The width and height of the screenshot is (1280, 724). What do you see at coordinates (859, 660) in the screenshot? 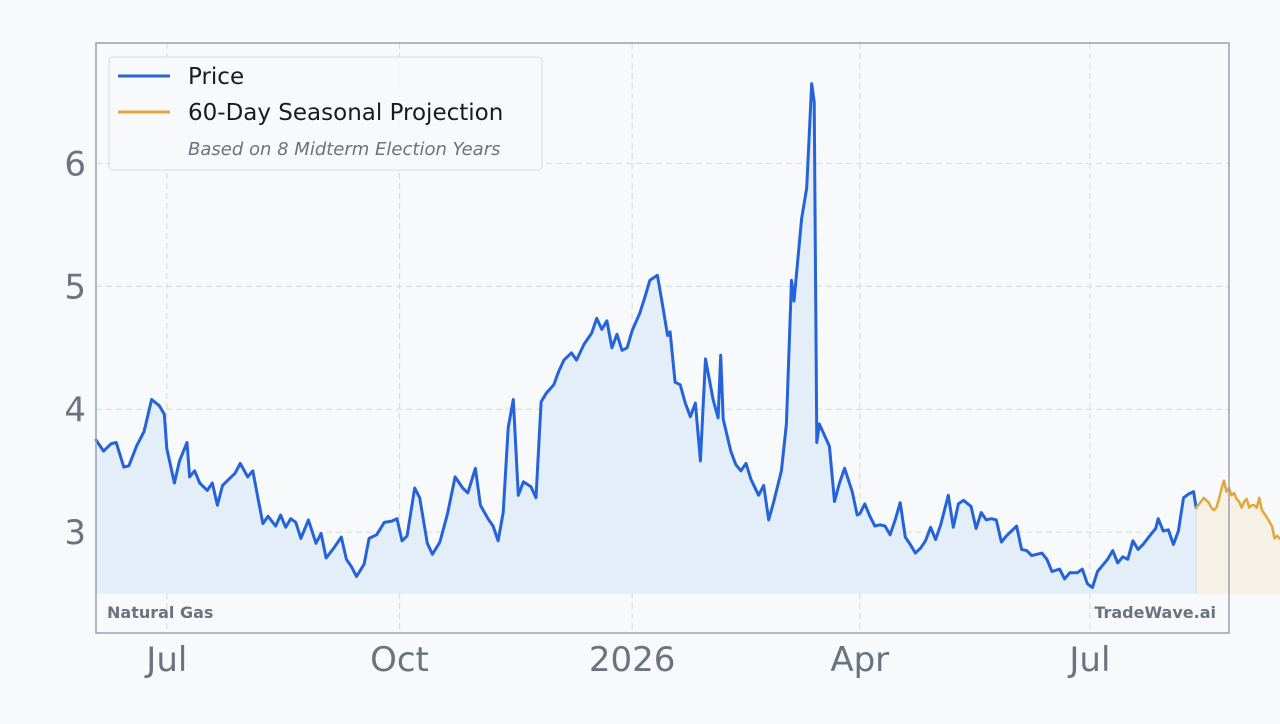
I see `x-tick-label: Apr` at bounding box center [859, 660].